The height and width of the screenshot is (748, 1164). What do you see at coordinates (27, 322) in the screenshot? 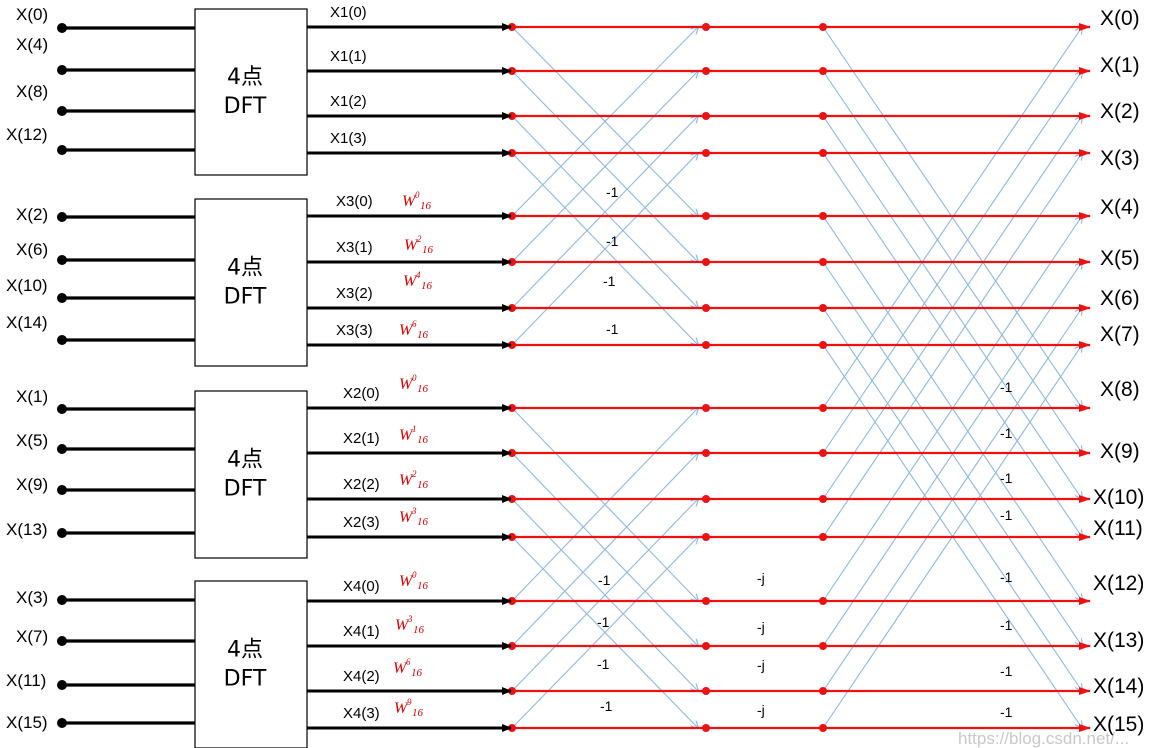
I see `input-label: X(14)` at bounding box center [27, 322].